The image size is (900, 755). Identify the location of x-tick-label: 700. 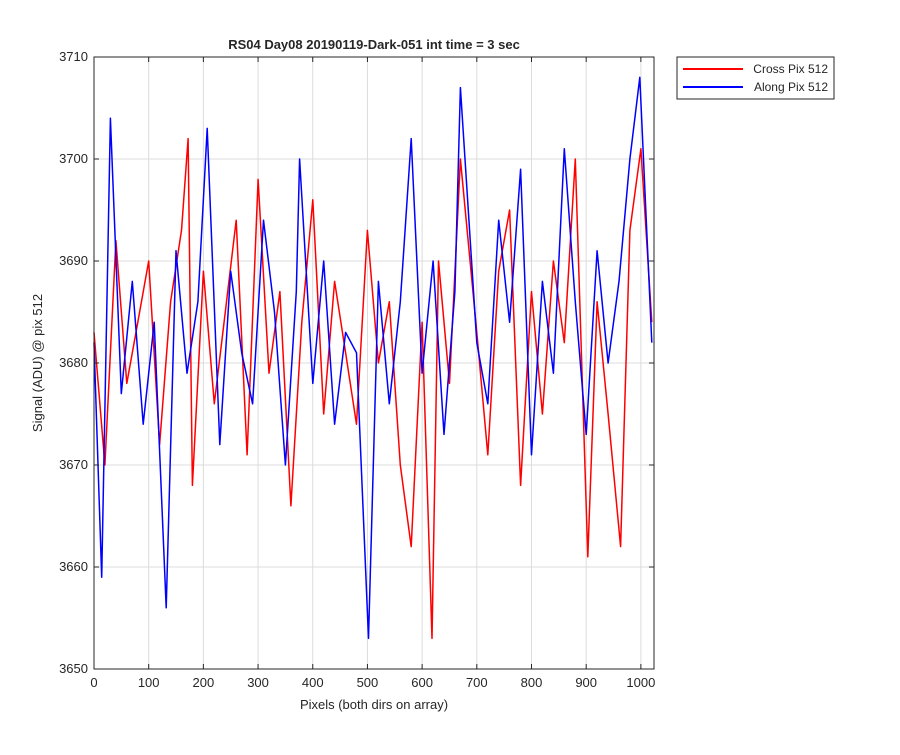
(477, 682).